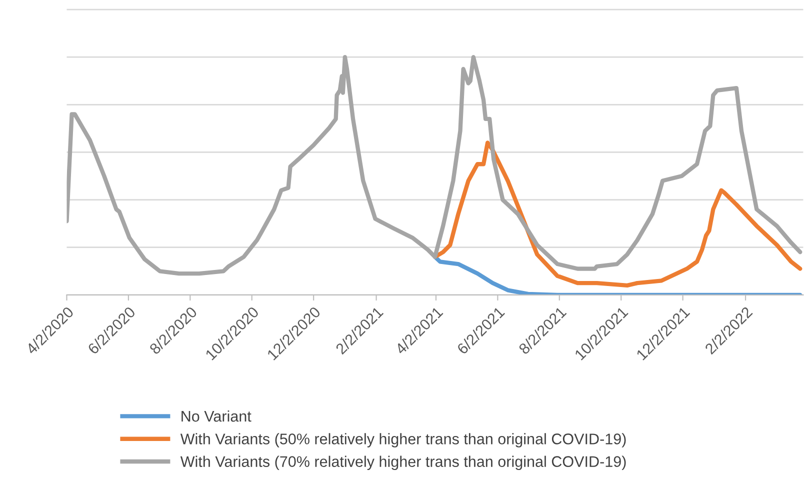  I want to click on legend-label: With Variants (70% relatively higher trans than original COVID-19), so click(403, 463).